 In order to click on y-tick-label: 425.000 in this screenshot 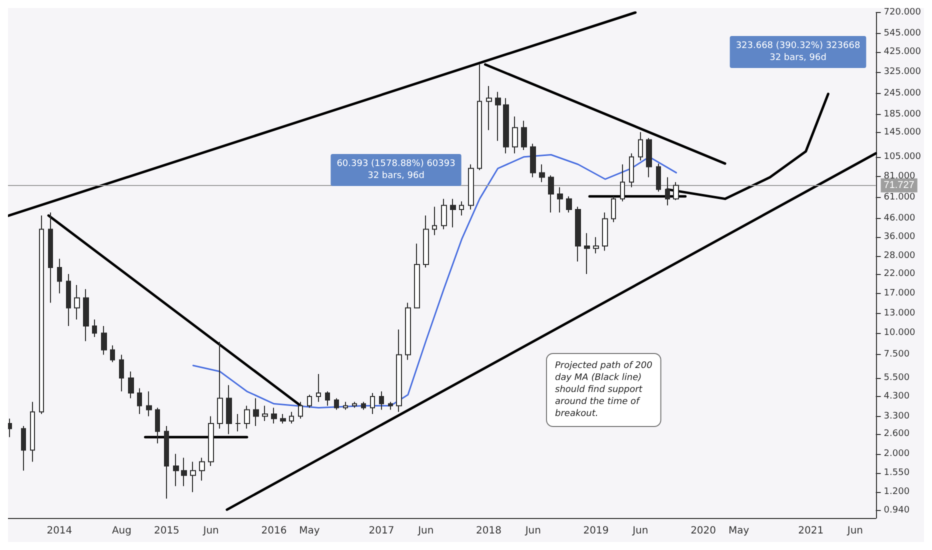, I will do `click(903, 52)`.